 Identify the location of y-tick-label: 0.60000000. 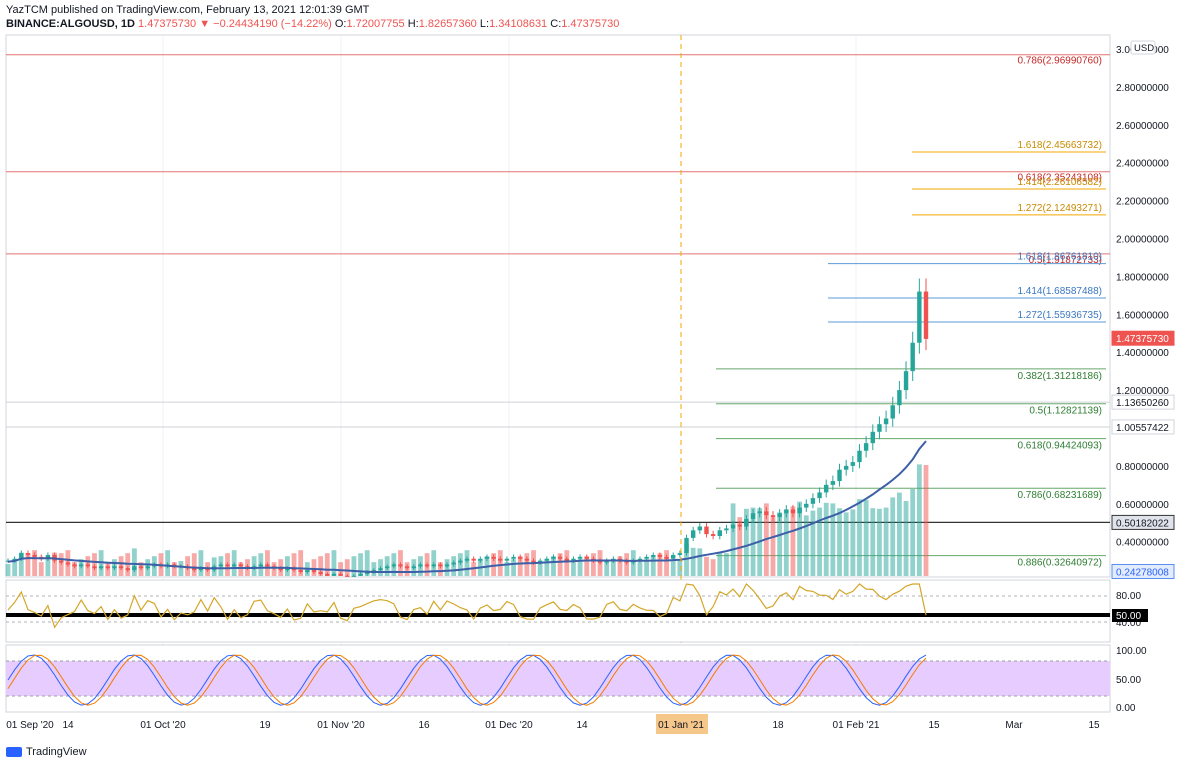
(1142, 505).